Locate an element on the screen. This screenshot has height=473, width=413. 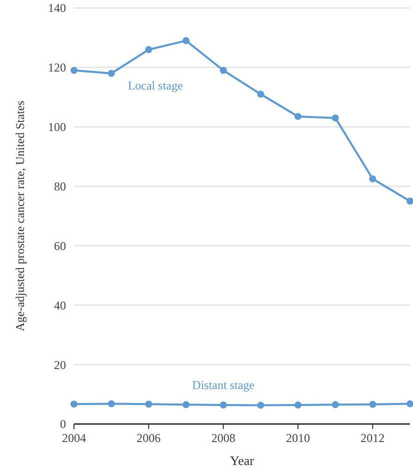
y-tick-label: 120 is located at coordinates (57, 67).